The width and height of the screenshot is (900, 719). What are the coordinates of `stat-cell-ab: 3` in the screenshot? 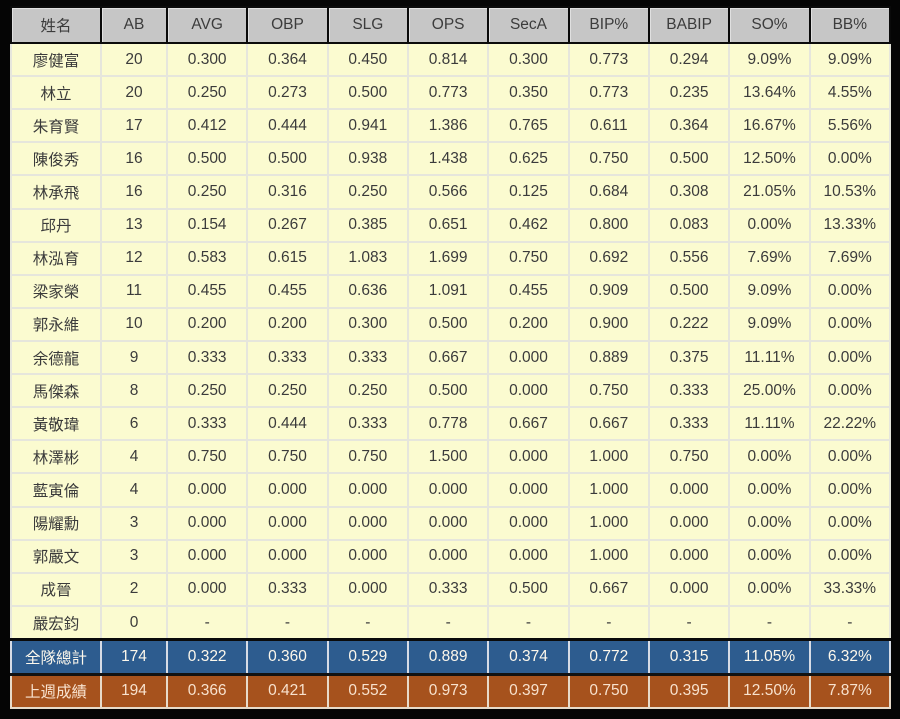 It's located at (134, 523).